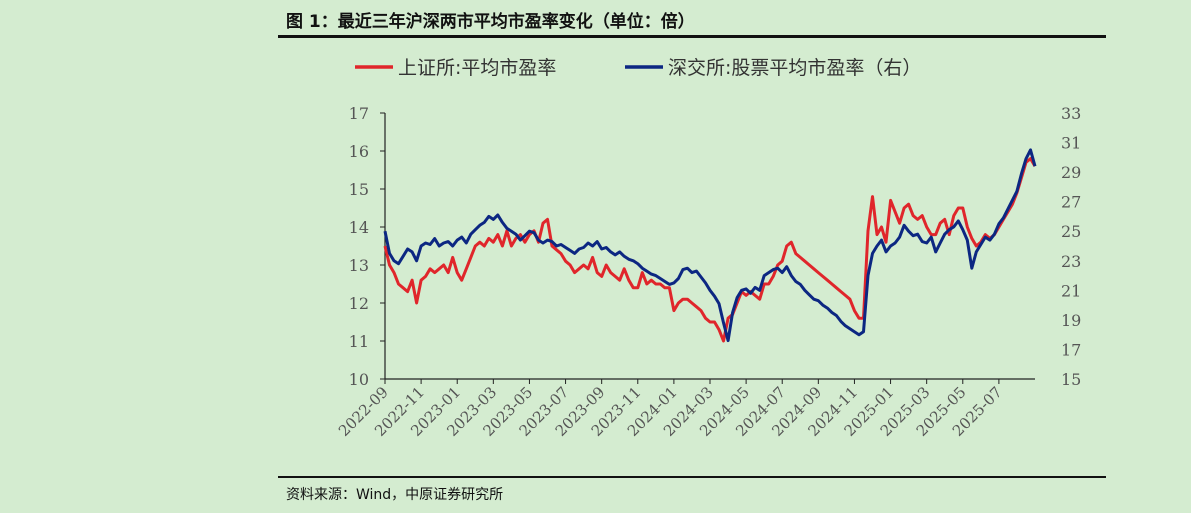  Describe the element at coordinates (477, 68) in the screenshot. I see `legend-label-sse: 上证所:平均市盈率` at that location.